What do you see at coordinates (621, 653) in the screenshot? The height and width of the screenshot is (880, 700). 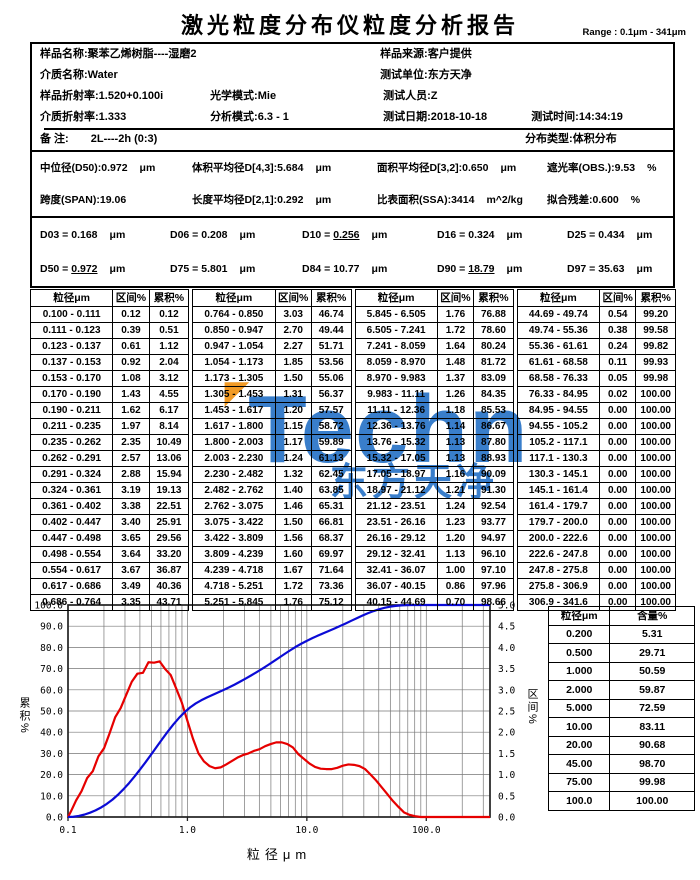 I see `table-row: 0.500 29.71` at bounding box center [621, 653].